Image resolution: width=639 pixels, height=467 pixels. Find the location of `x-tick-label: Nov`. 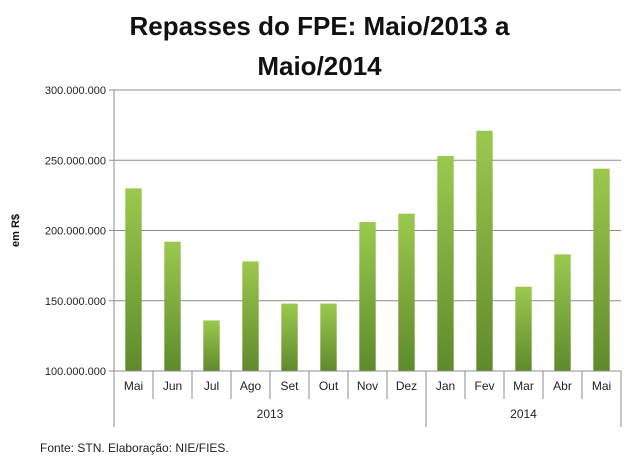

x-tick-label: Nov is located at coordinates (367, 386).